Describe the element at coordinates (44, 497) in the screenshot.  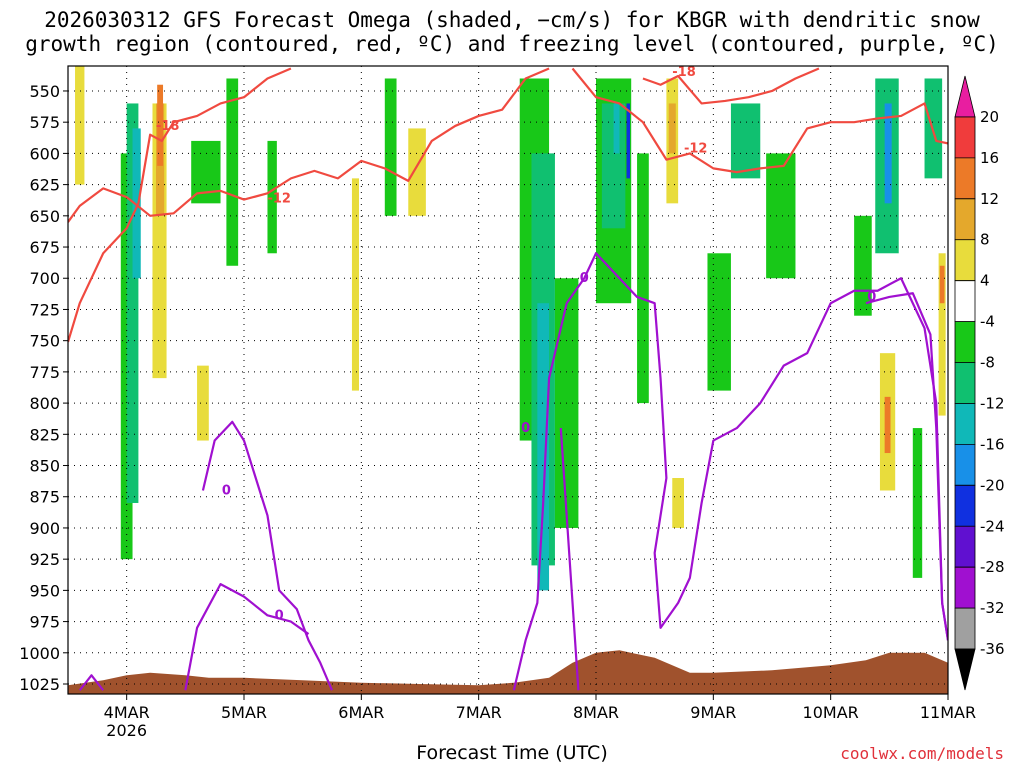
I see `y-tick-label-875: 875` at that location.